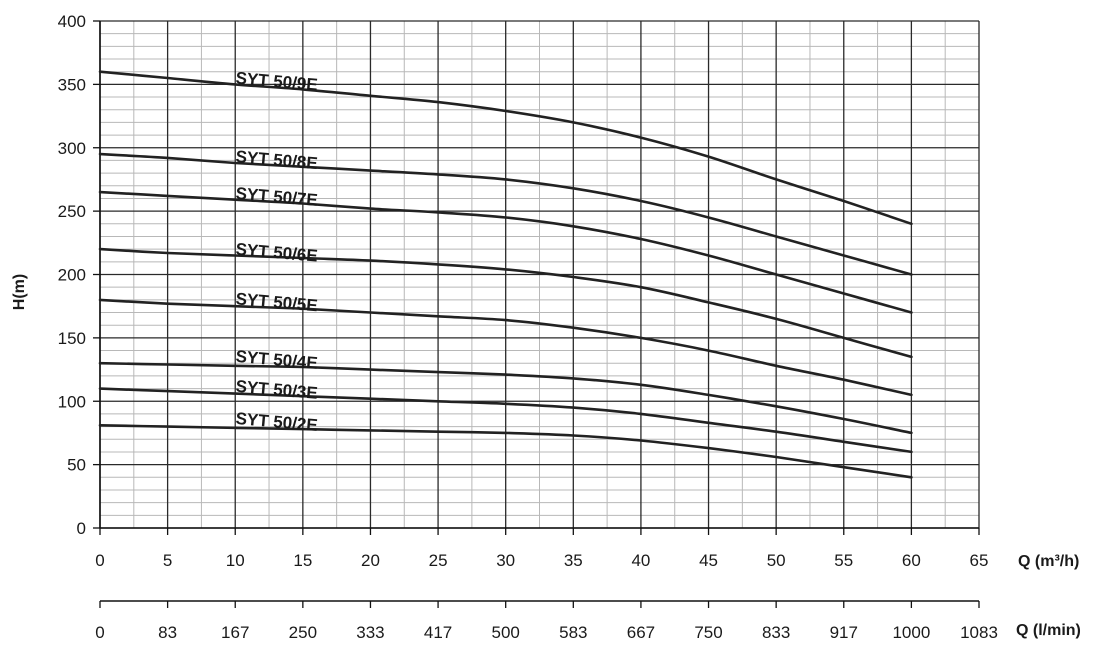 The image size is (1094, 649). What do you see at coordinates (72, 211) in the screenshot?
I see `y-tick-label: 250` at bounding box center [72, 211].